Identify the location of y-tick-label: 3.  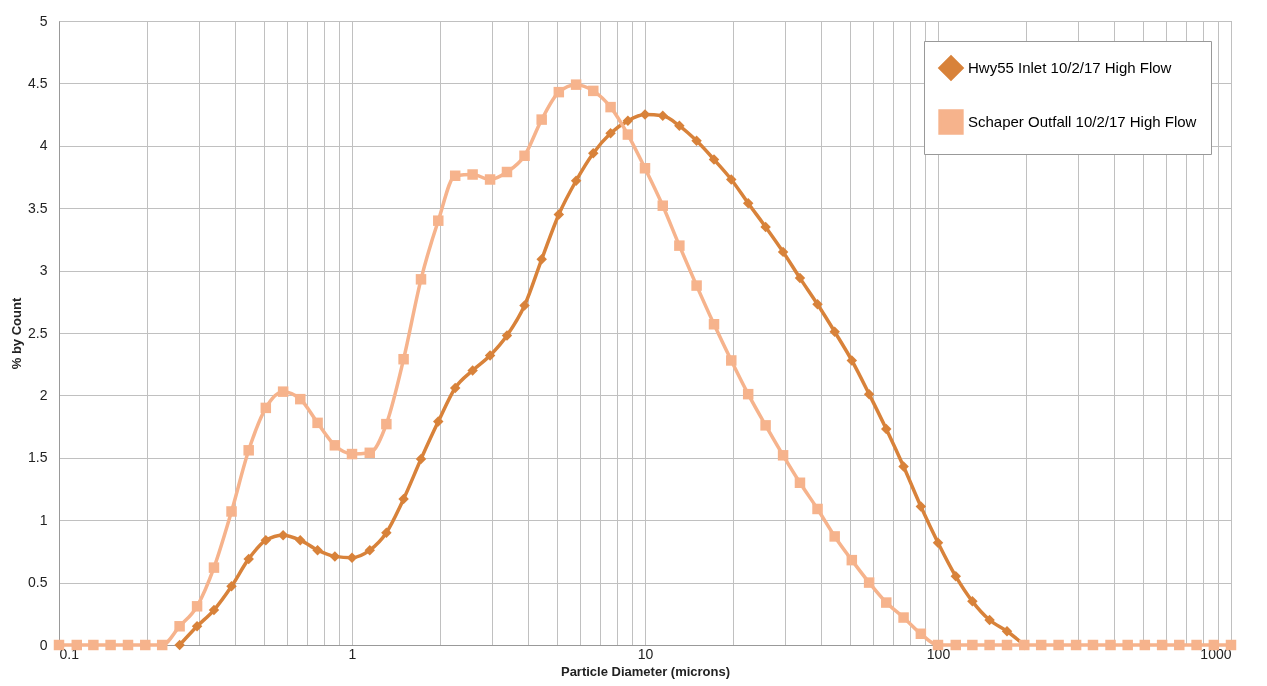
(43, 270).